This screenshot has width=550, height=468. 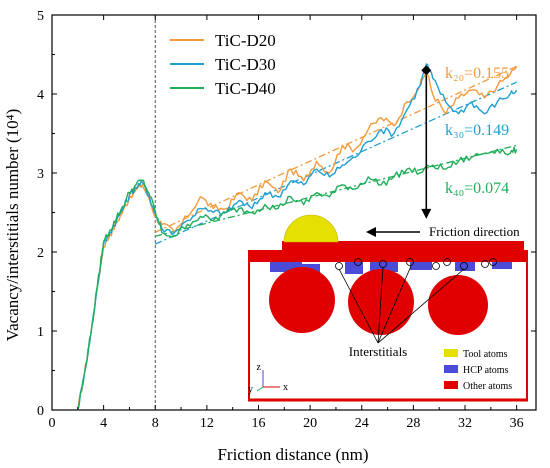 I want to click on y-tick-label: 3, so click(x=40, y=174).